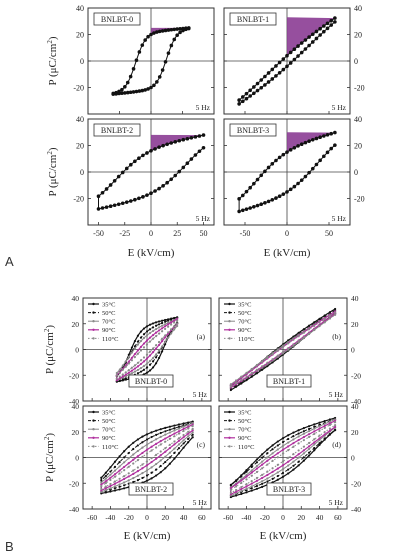 This screenshot has width=400, height=557. What do you see at coordinates (336, 444) in the screenshot?
I see `subplot-tag: (d)` at bounding box center [336, 444].